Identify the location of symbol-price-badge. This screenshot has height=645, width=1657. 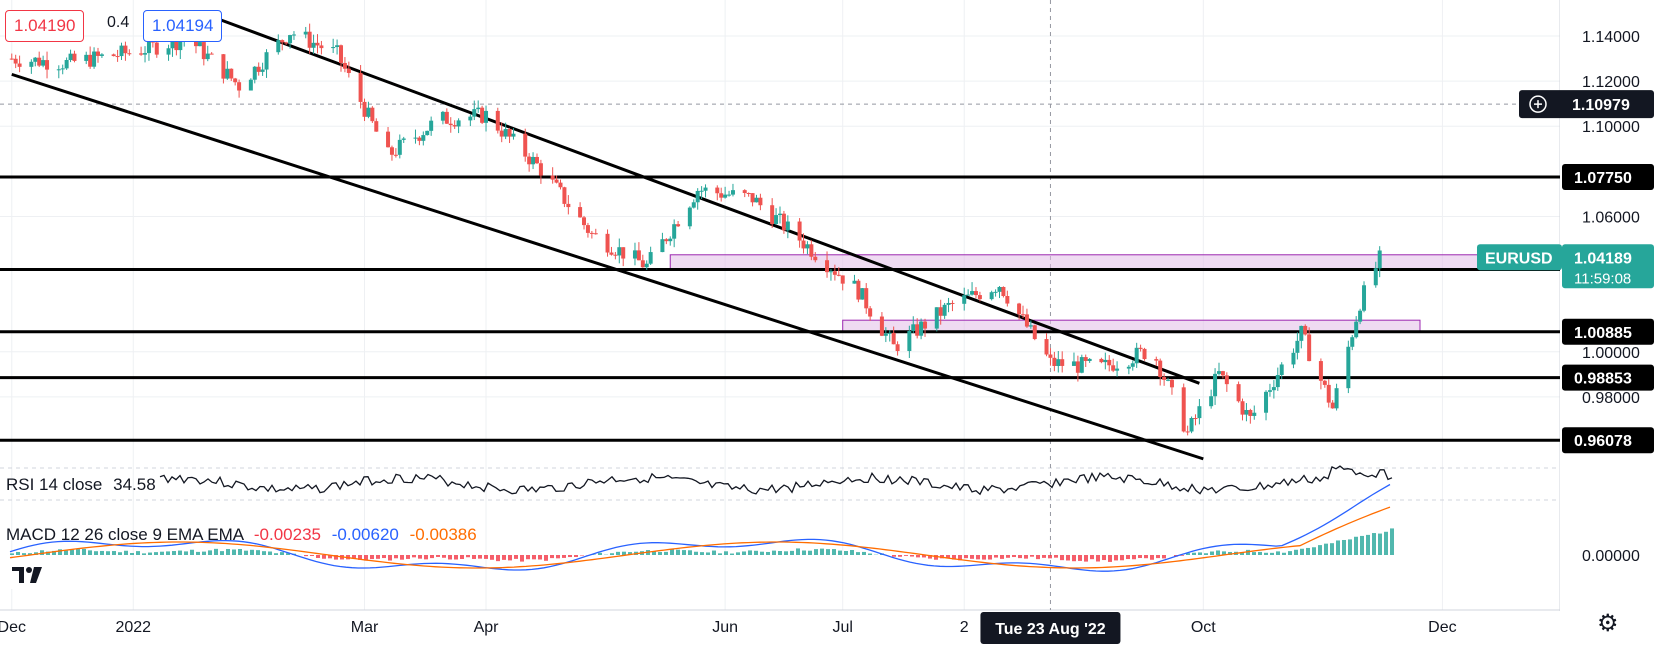
(1608, 266).